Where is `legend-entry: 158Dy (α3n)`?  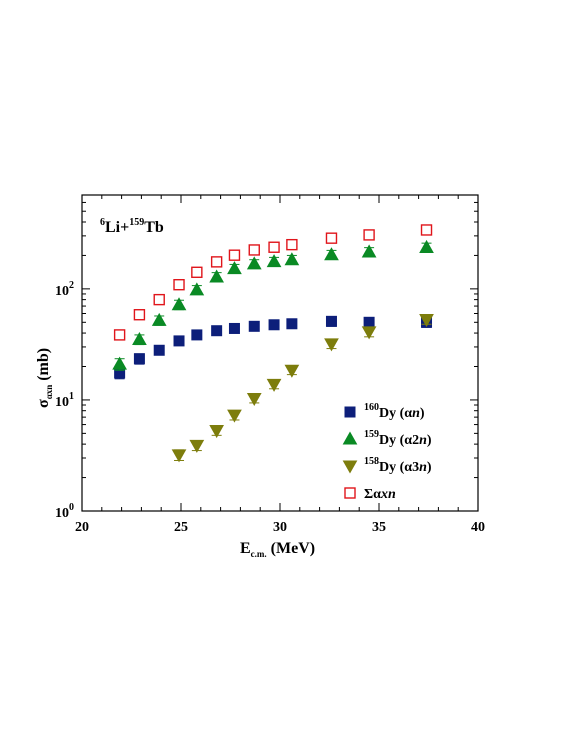
legend-entry: 158Dy (α3n) is located at coordinates (387, 465).